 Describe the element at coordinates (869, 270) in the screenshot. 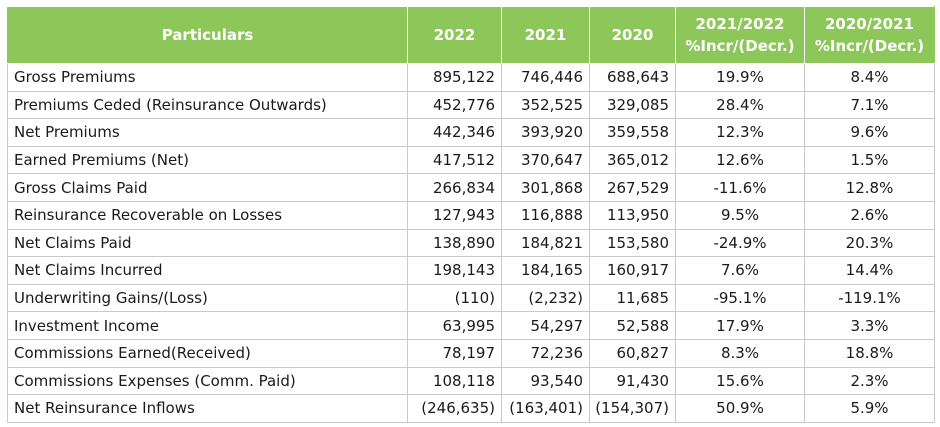

I see `cell-change-2020-2021: 14.4%` at that location.